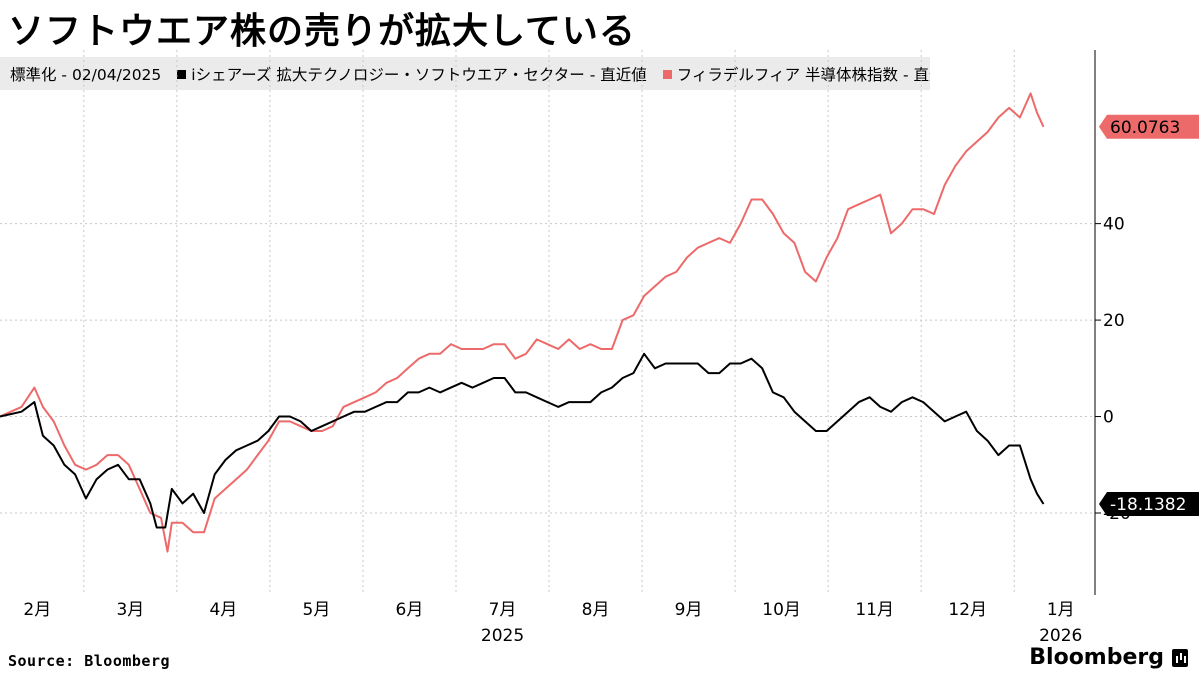  I want to click on legend-prefix: 標準化 - 02/04/2025, so click(86, 74).